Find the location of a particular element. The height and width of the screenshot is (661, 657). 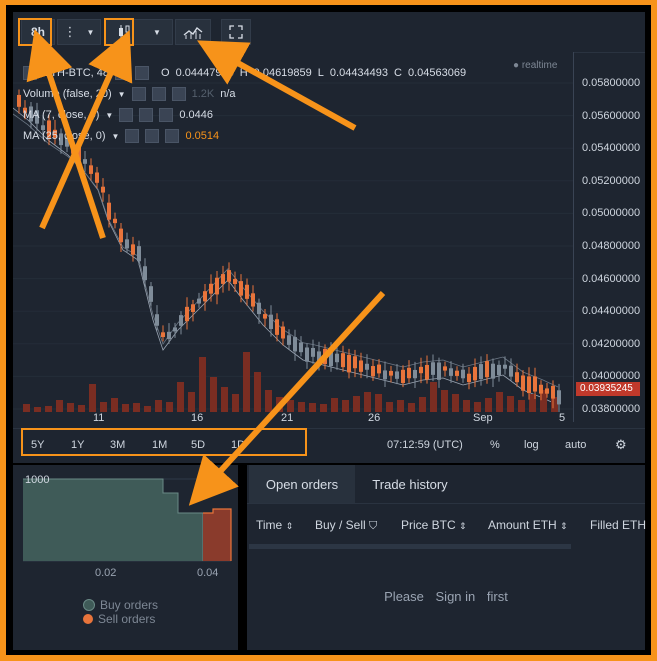

collapse-icon is located at coordinates (30, 73).